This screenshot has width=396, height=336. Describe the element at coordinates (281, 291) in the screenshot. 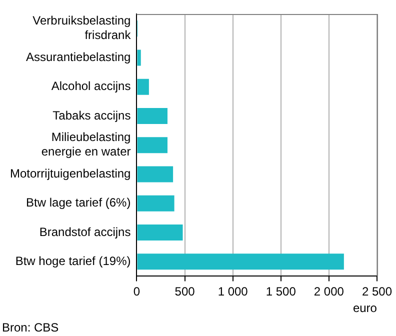

I see `x-tick-label: 1 500` at that location.